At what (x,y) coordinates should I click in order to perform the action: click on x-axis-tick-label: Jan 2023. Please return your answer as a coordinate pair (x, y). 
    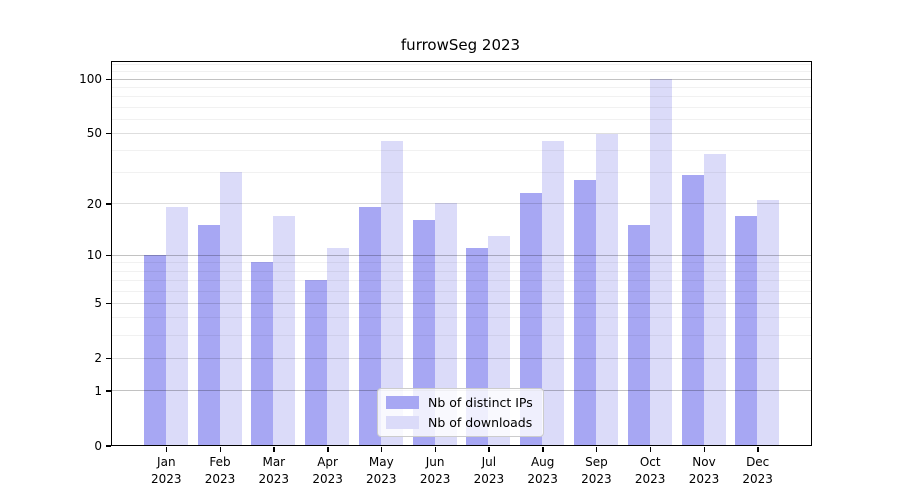
    Looking at the image, I should click on (166, 470).